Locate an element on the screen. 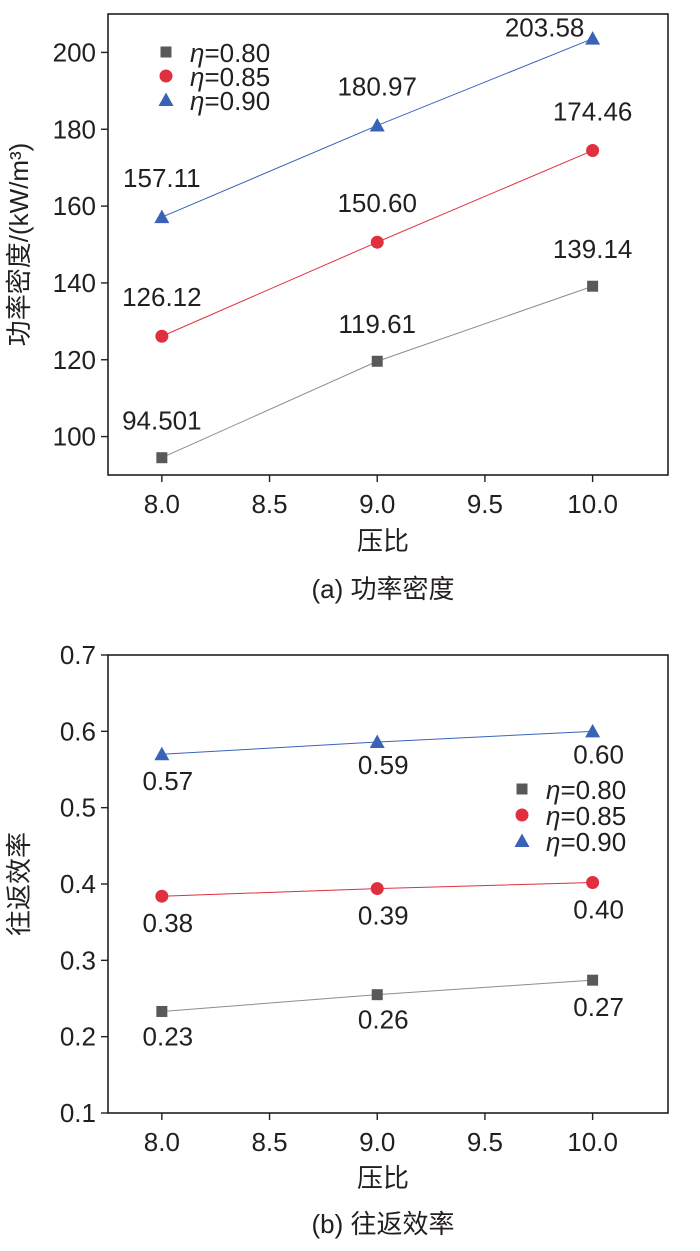  y-tick-label: 120 is located at coordinates (74, 360).